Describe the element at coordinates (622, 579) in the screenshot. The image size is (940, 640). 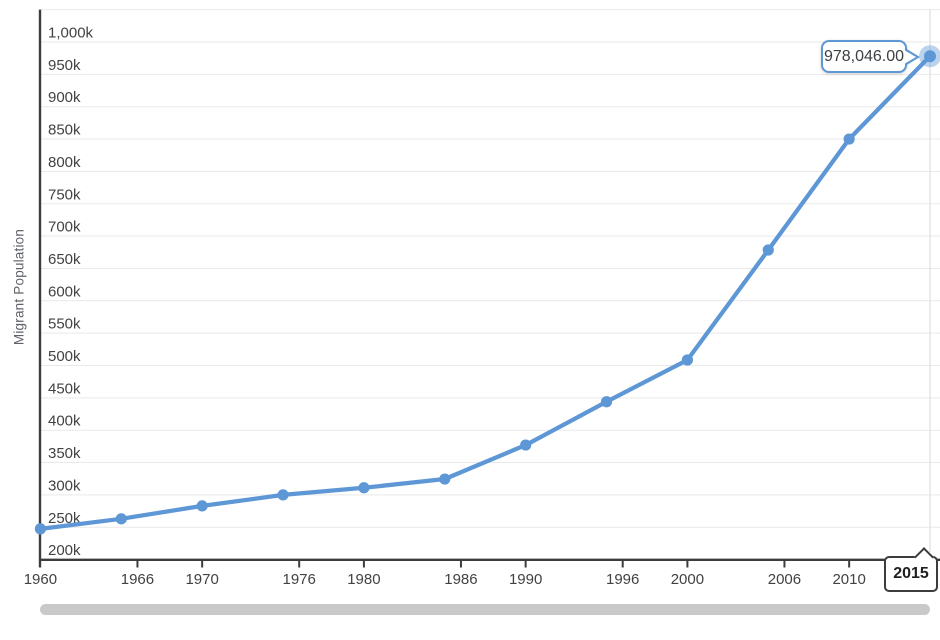
I see `x-axis-tick-label: 1996` at that location.